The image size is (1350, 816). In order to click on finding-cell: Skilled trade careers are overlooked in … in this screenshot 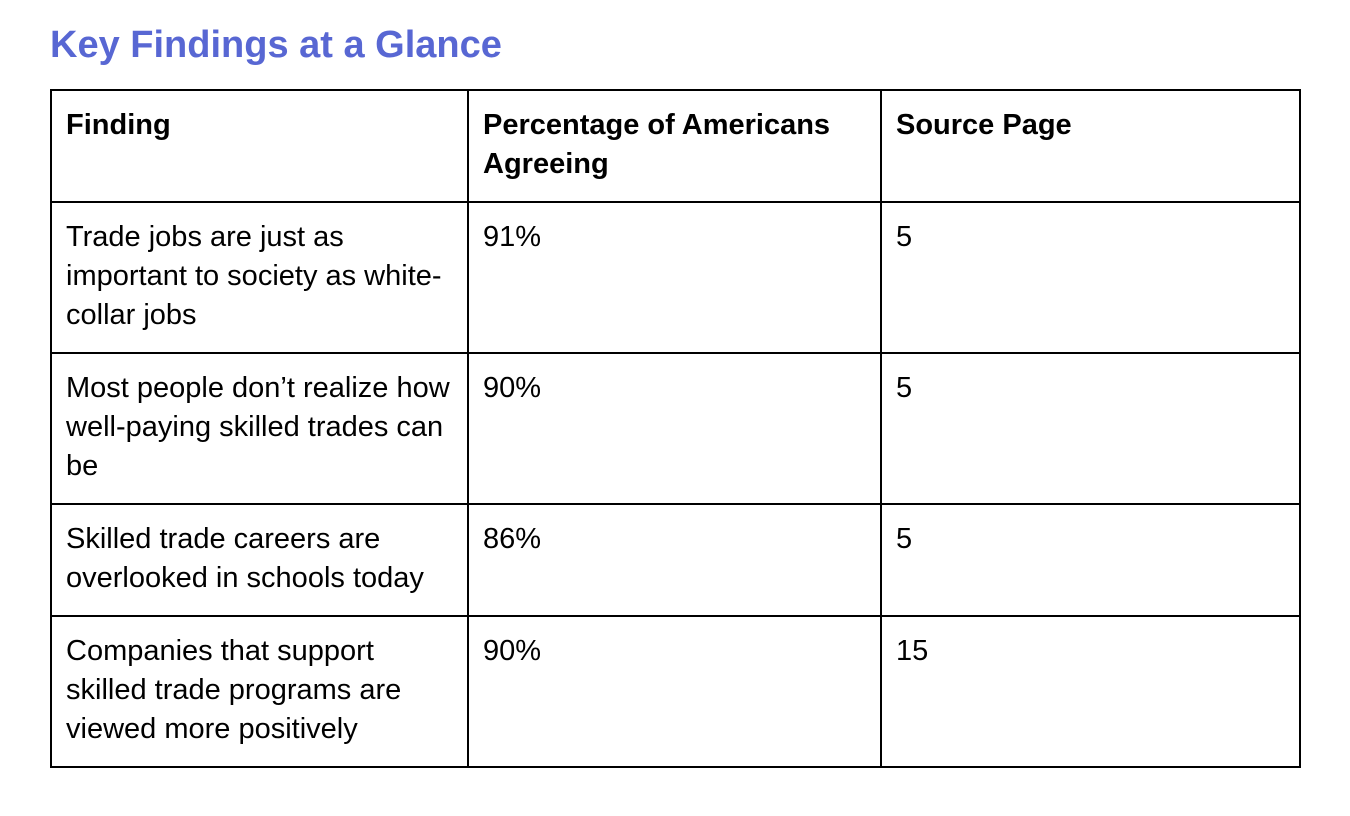, I will do `click(259, 560)`.